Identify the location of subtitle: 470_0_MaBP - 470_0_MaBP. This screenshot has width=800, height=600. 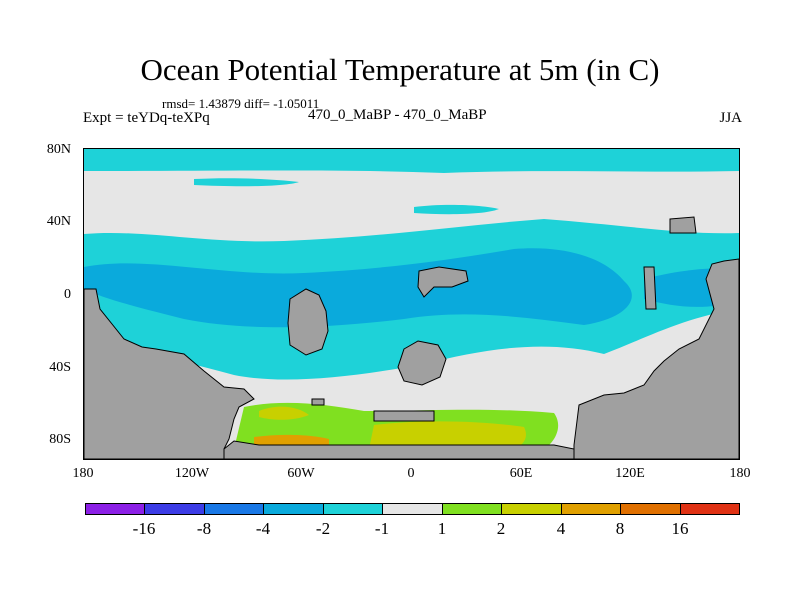
(397, 115).